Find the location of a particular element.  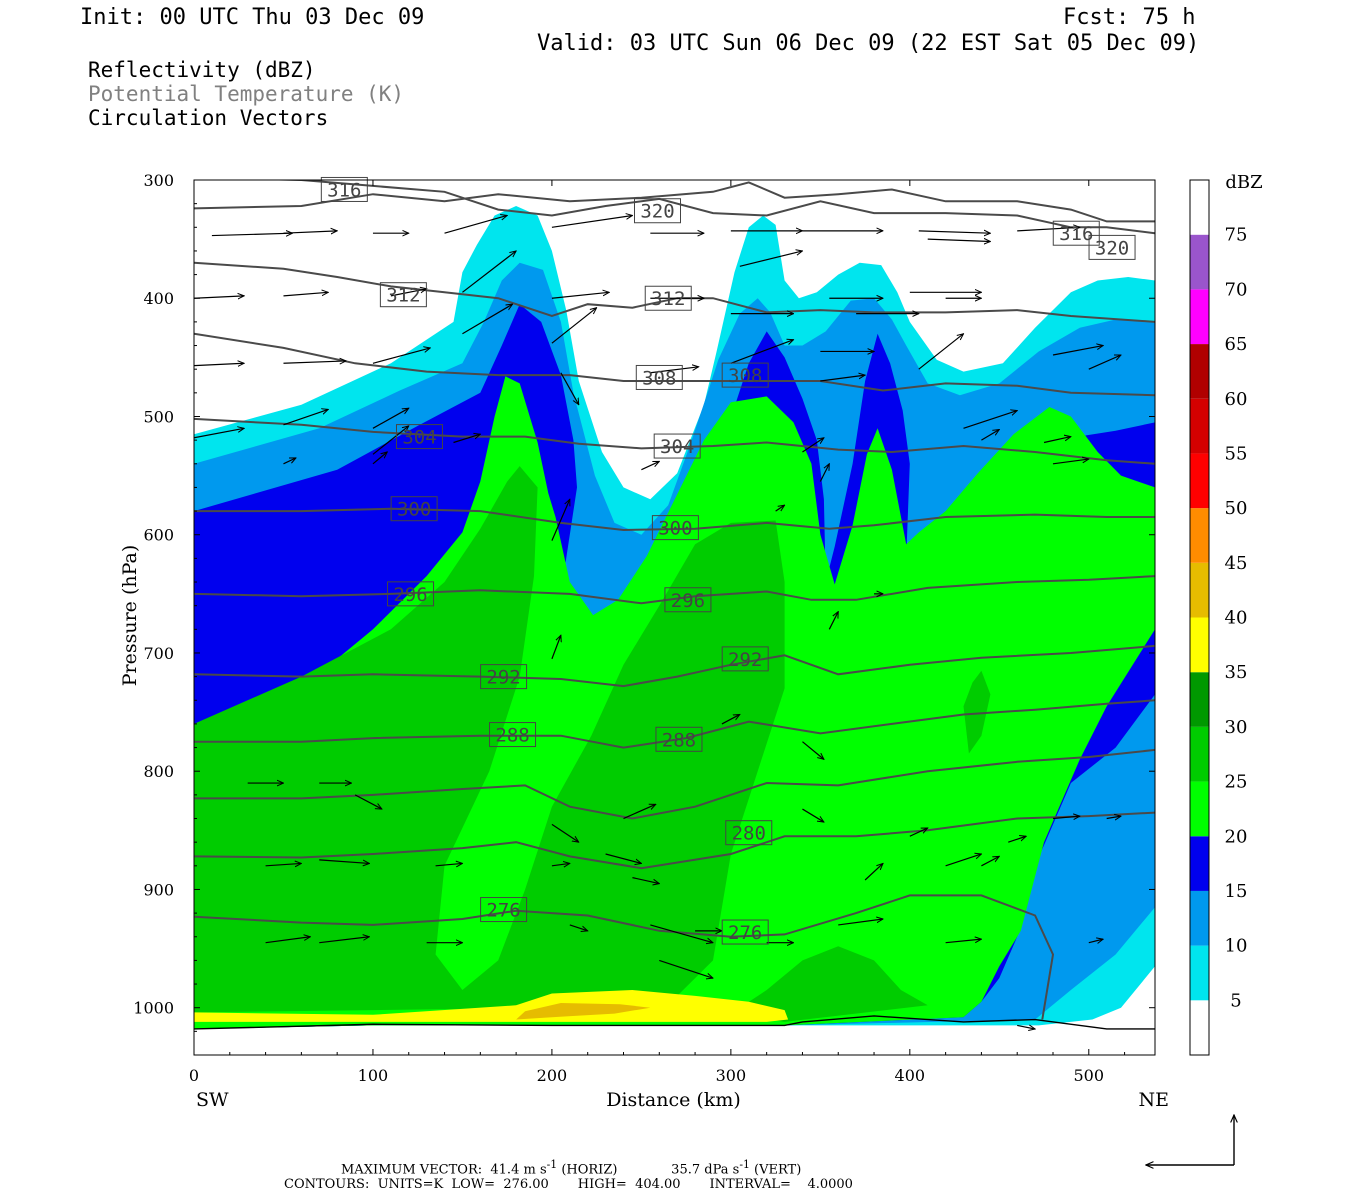

colorbar-label: 25 is located at coordinates (1236, 782).